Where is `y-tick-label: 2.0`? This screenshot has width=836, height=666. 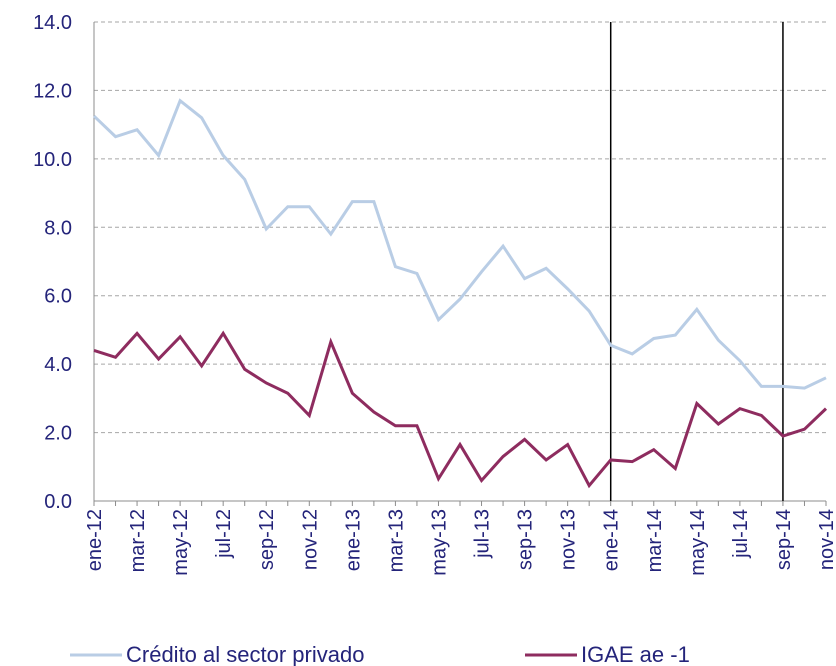
y-tick-label: 2.0 is located at coordinates (58, 434).